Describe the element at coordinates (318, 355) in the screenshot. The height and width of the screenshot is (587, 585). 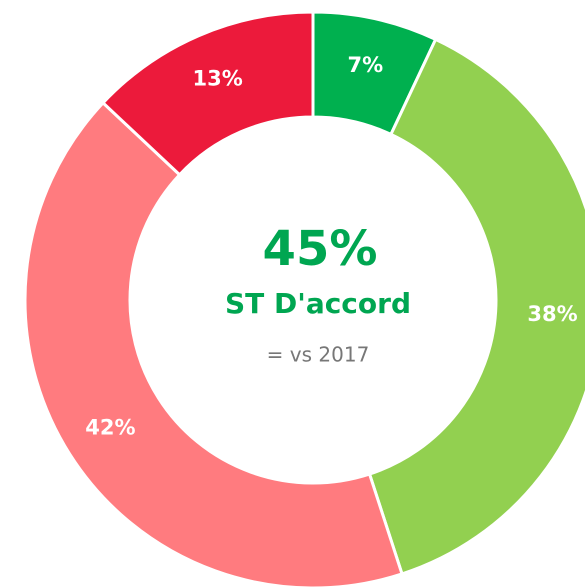
I see `center-note: = vs 2017` at that location.